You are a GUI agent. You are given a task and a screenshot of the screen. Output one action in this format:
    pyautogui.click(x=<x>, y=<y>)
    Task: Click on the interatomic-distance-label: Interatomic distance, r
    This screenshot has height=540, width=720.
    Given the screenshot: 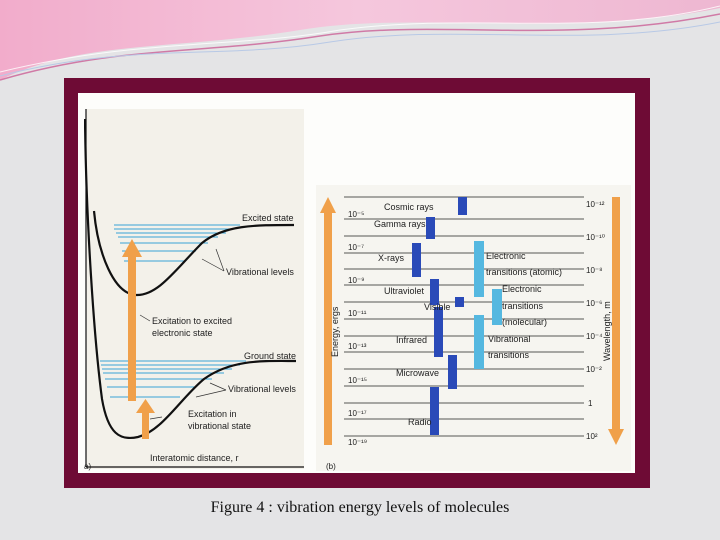 What is the action you would take?
    pyautogui.click(x=194, y=458)
    